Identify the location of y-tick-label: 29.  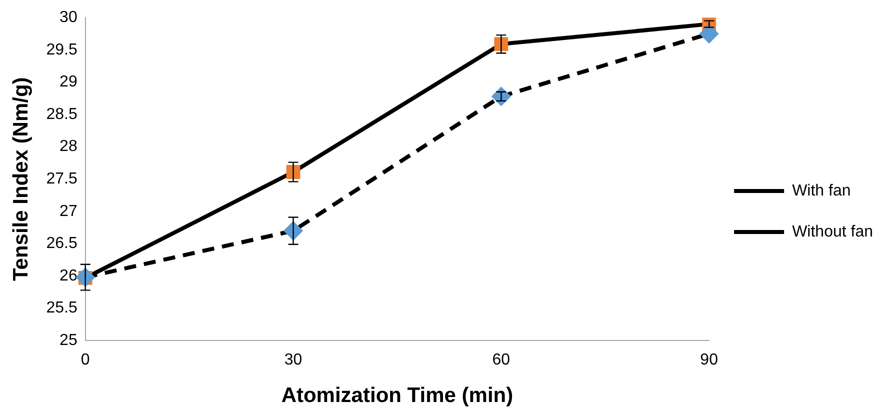
(69, 82).